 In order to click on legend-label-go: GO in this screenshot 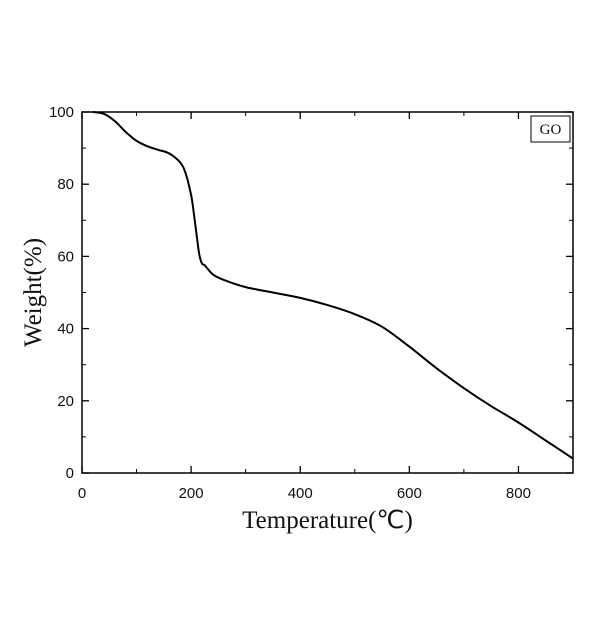, I will do `click(551, 130)`.